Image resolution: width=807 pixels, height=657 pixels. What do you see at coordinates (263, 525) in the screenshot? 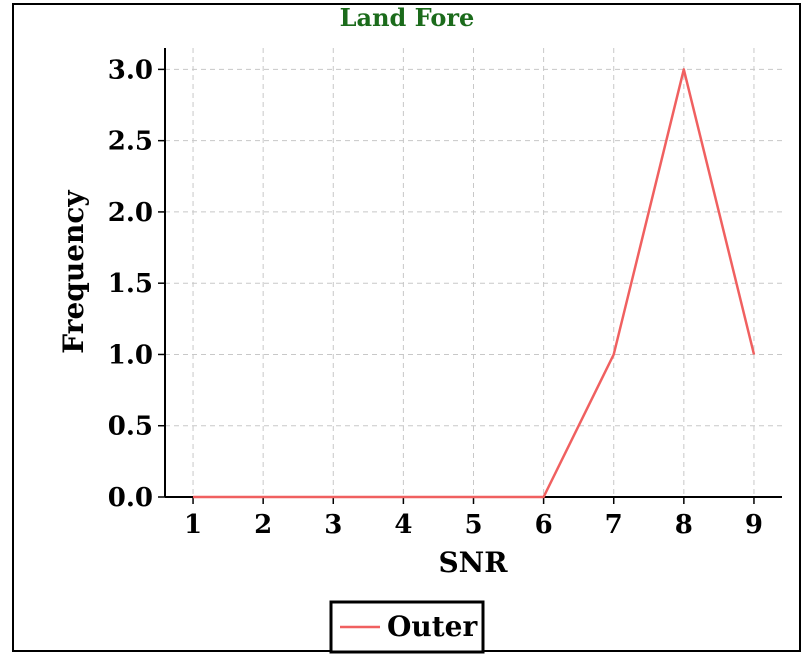
I see `x-tick-label: 2` at bounding box center [263, 525].